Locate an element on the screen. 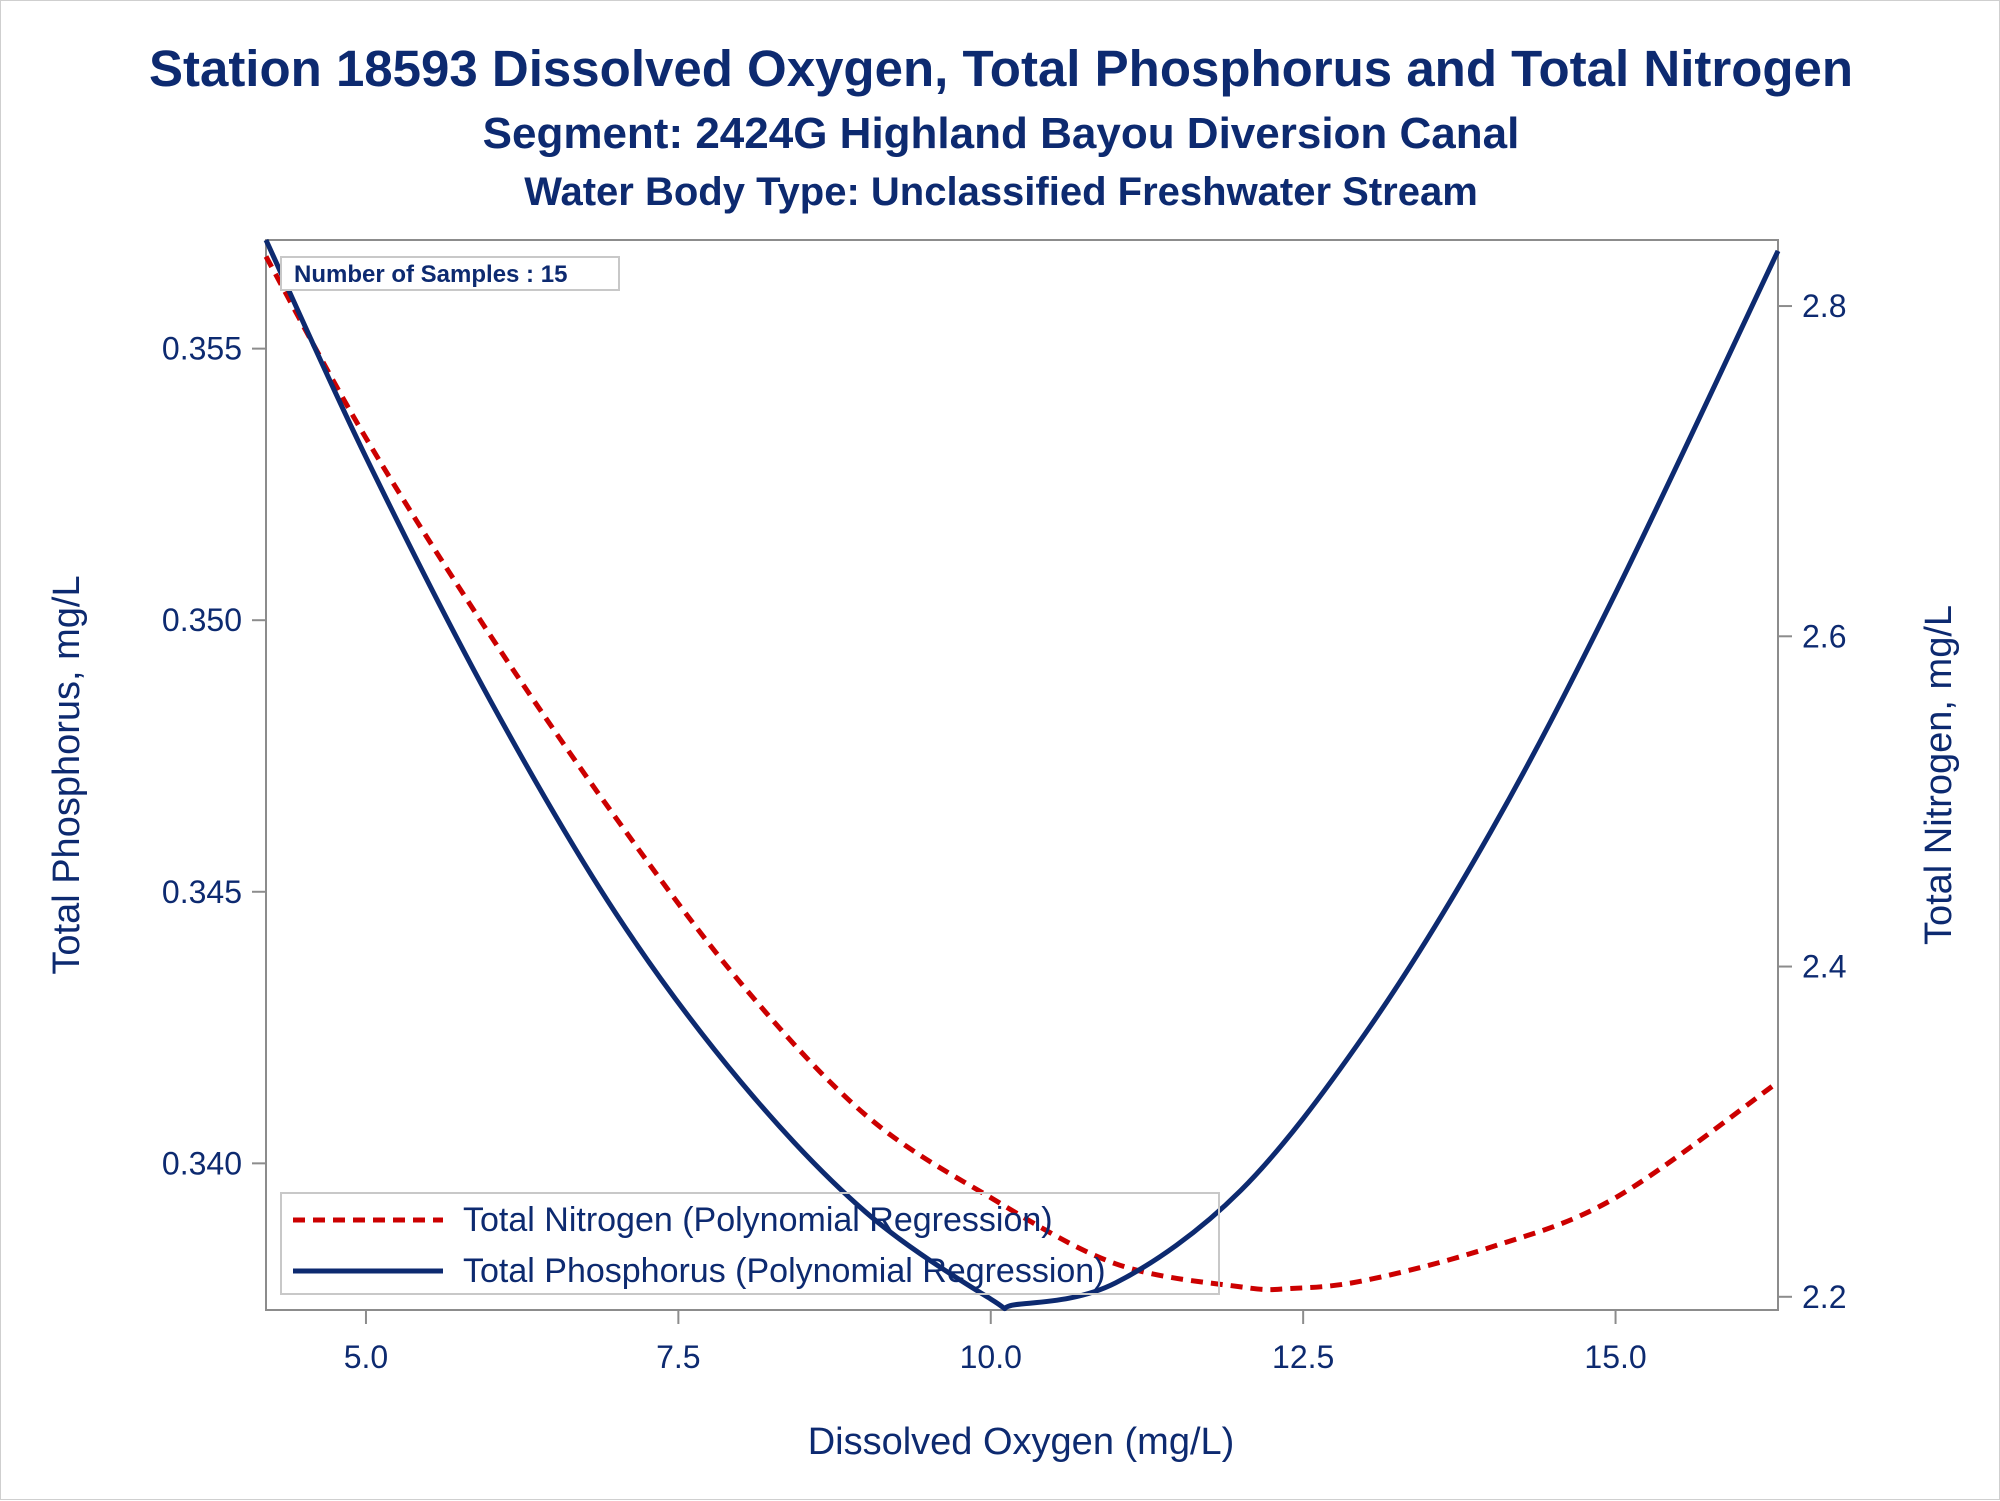 The height and width of the screenshot is (1501, 2000). x-tick-label: 12.5 is located at coordinates (1303, 1357).